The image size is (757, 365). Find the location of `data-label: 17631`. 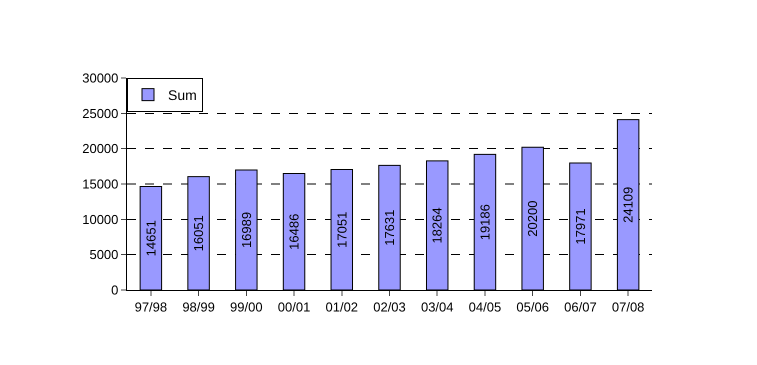

data-label: 17631 is located at coordinates (389, 228).